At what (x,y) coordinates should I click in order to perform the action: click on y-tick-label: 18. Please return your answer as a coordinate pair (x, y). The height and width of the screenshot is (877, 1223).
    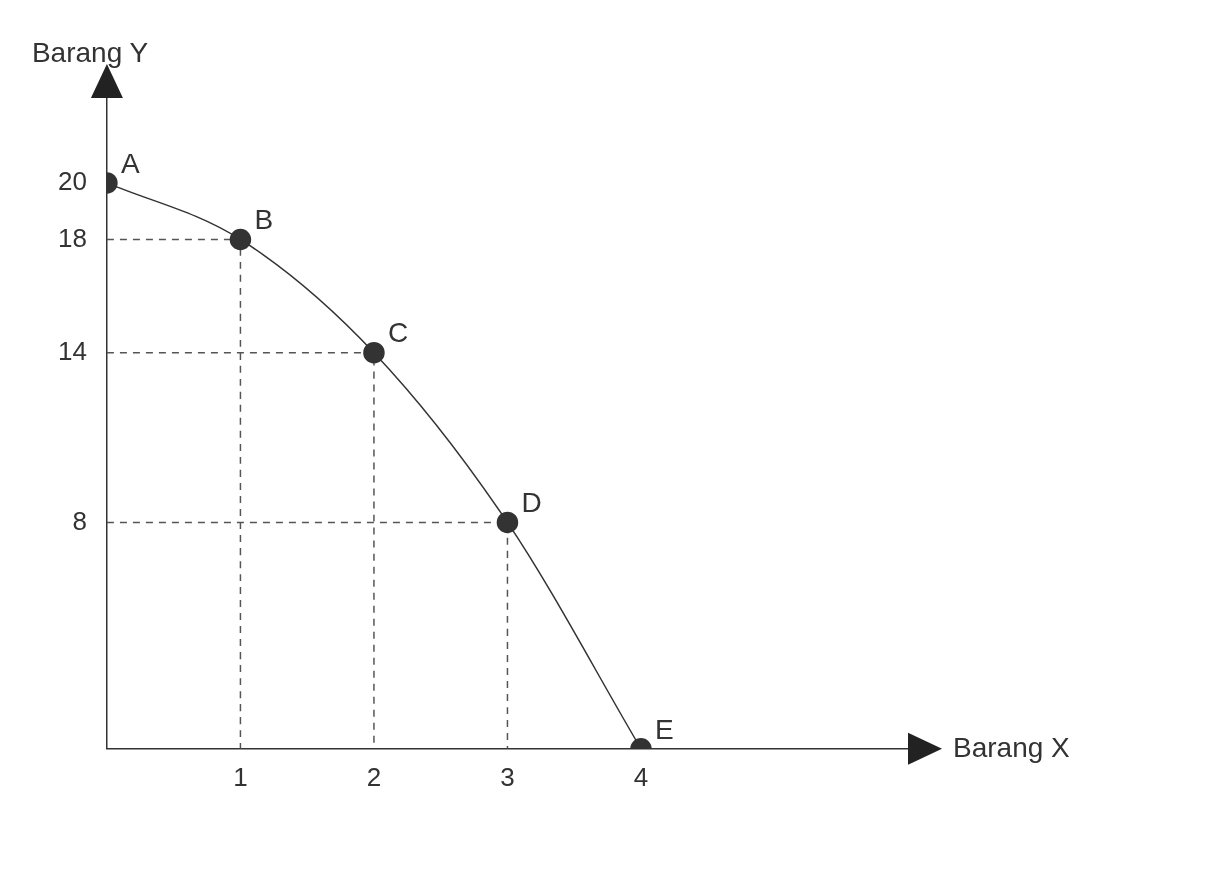
    Looking at the image, I should click on (72, 237).